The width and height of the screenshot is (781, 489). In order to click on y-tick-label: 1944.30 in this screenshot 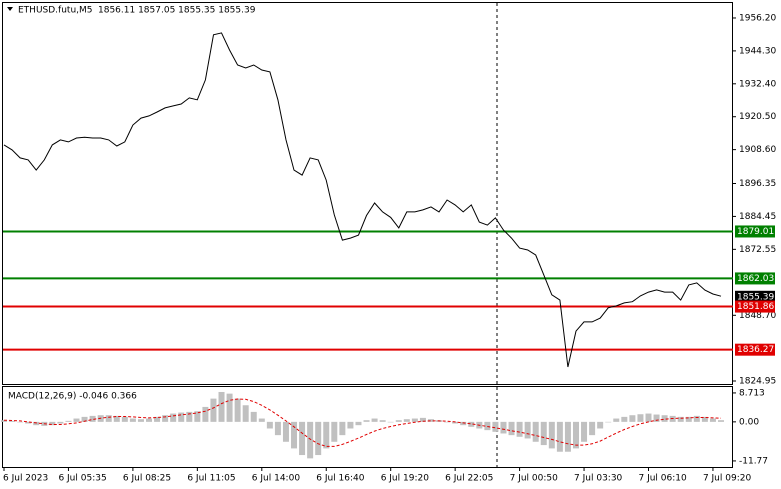, I will do `click(757, 51)`.